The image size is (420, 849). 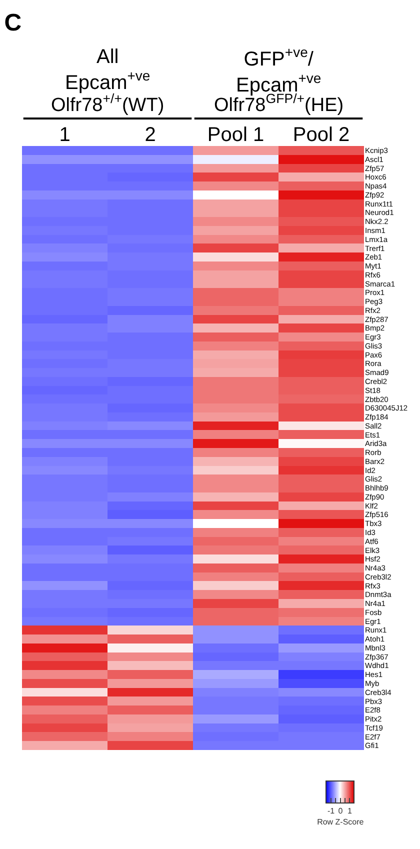 I want to click on x-tick-label: Pool 1, so click(x=235, y=135).